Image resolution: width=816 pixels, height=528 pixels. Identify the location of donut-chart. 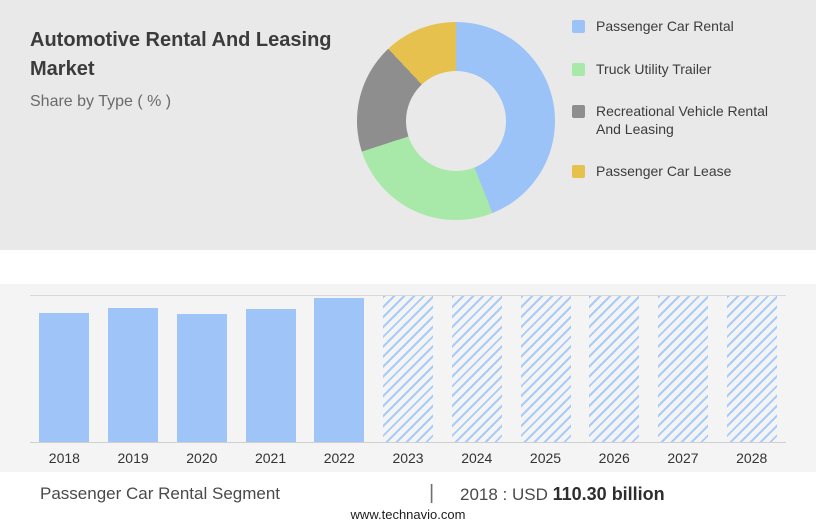
(456, 121).